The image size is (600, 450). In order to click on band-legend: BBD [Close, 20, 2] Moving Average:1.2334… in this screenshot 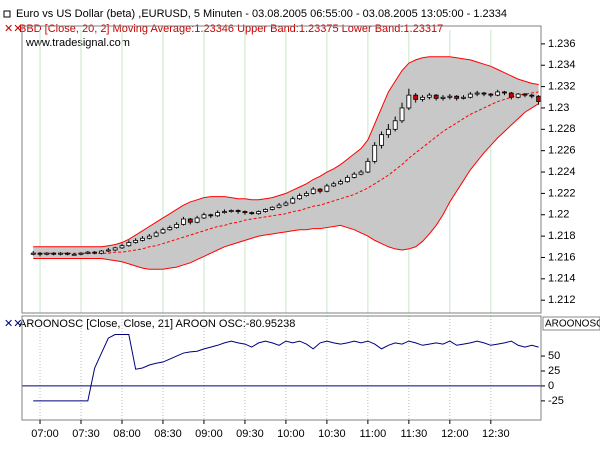, I will do `click(231, 29)`.